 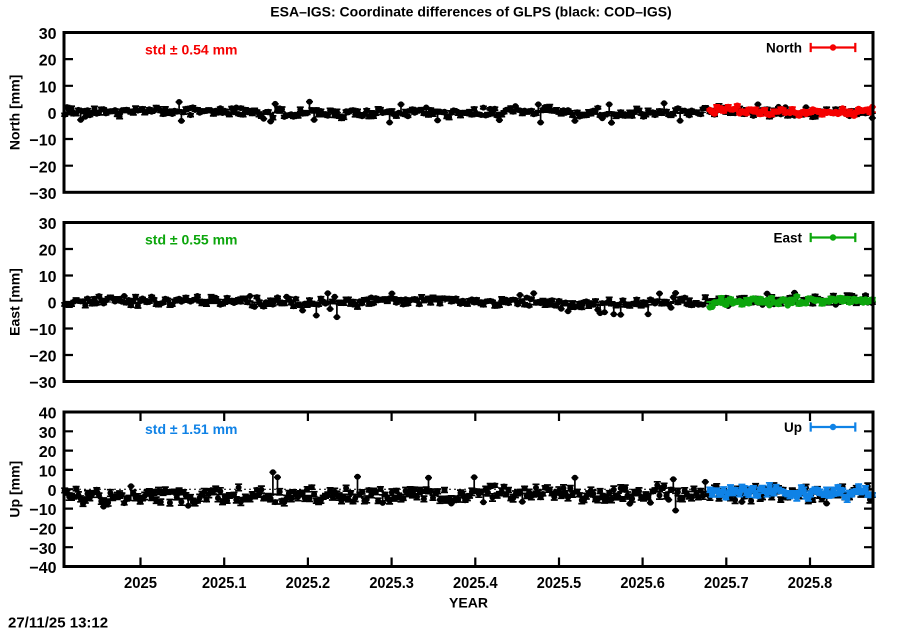 What do you see at coordinates (810, 583) in the screenshot?
I see `svg-text: 2025.8` at bounding box center [810, 583].